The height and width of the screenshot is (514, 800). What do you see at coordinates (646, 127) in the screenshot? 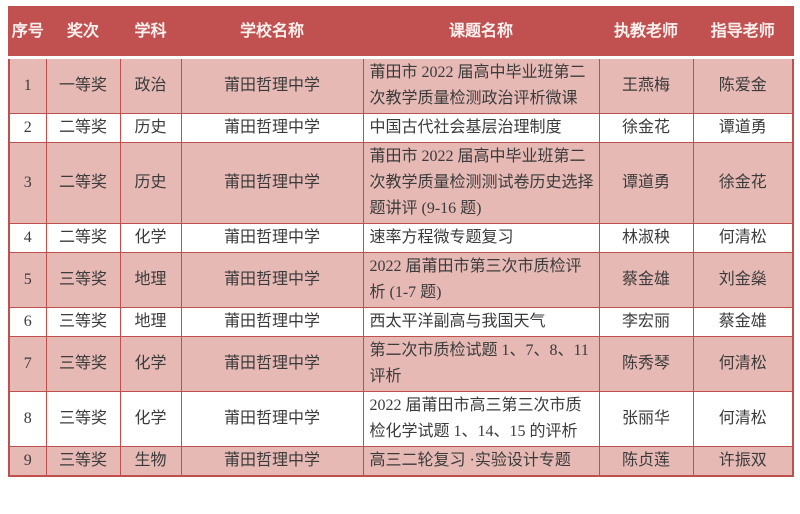
I see `cell-teacher-name: 徐金花` at bounding box center [646, 127].